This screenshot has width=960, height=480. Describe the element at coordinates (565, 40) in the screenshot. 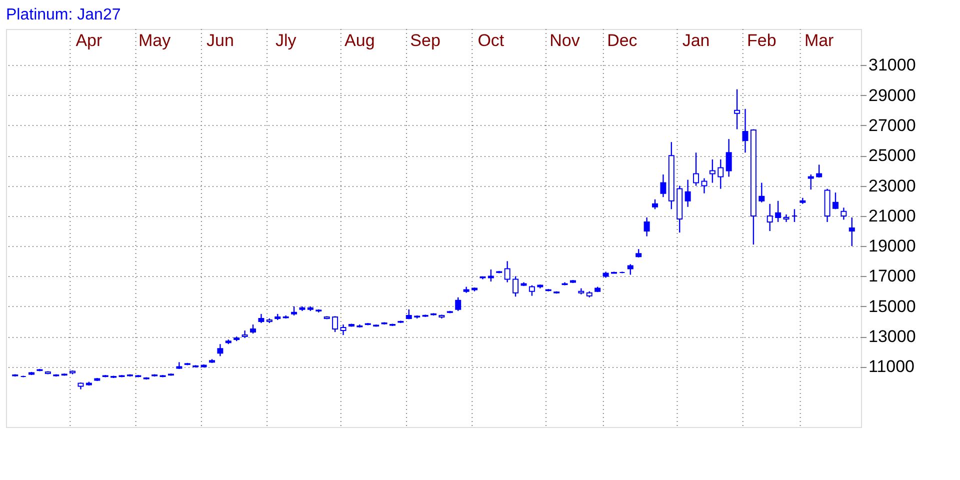

I see `x-tick-label: Nov` at that location.